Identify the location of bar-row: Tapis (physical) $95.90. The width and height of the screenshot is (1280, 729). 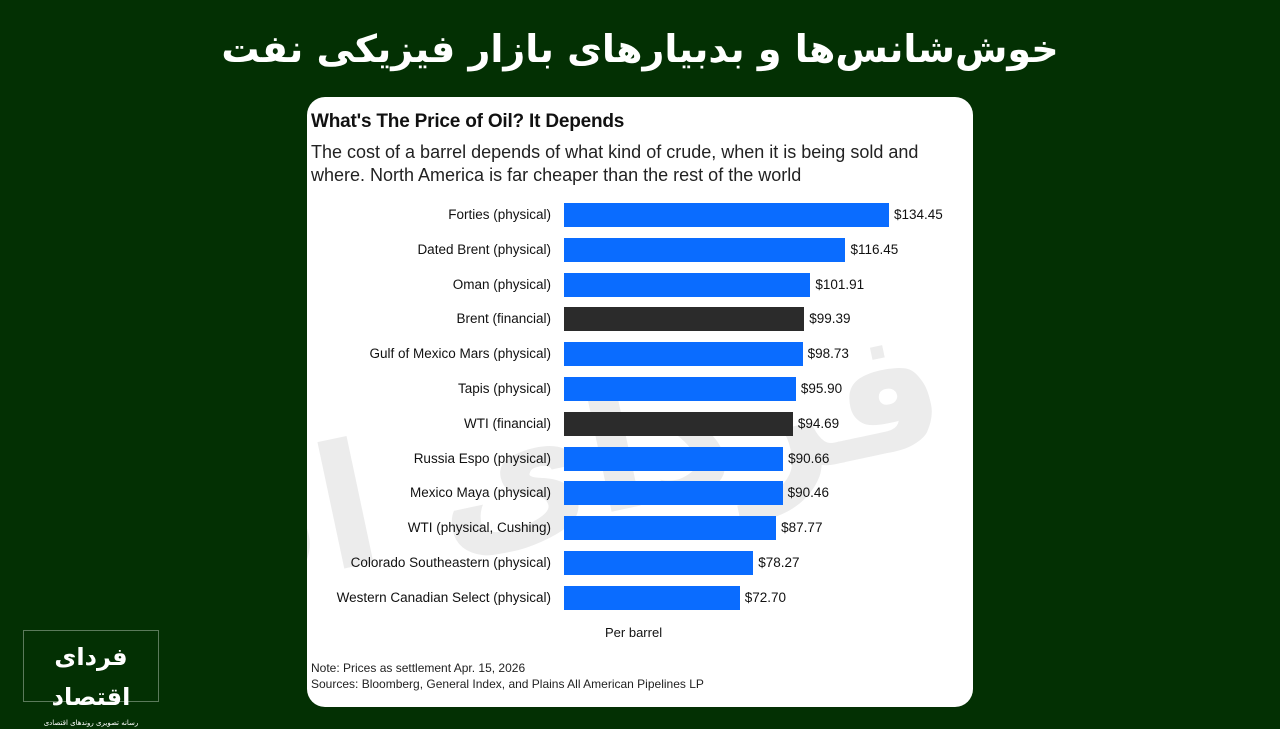
(640, 394).